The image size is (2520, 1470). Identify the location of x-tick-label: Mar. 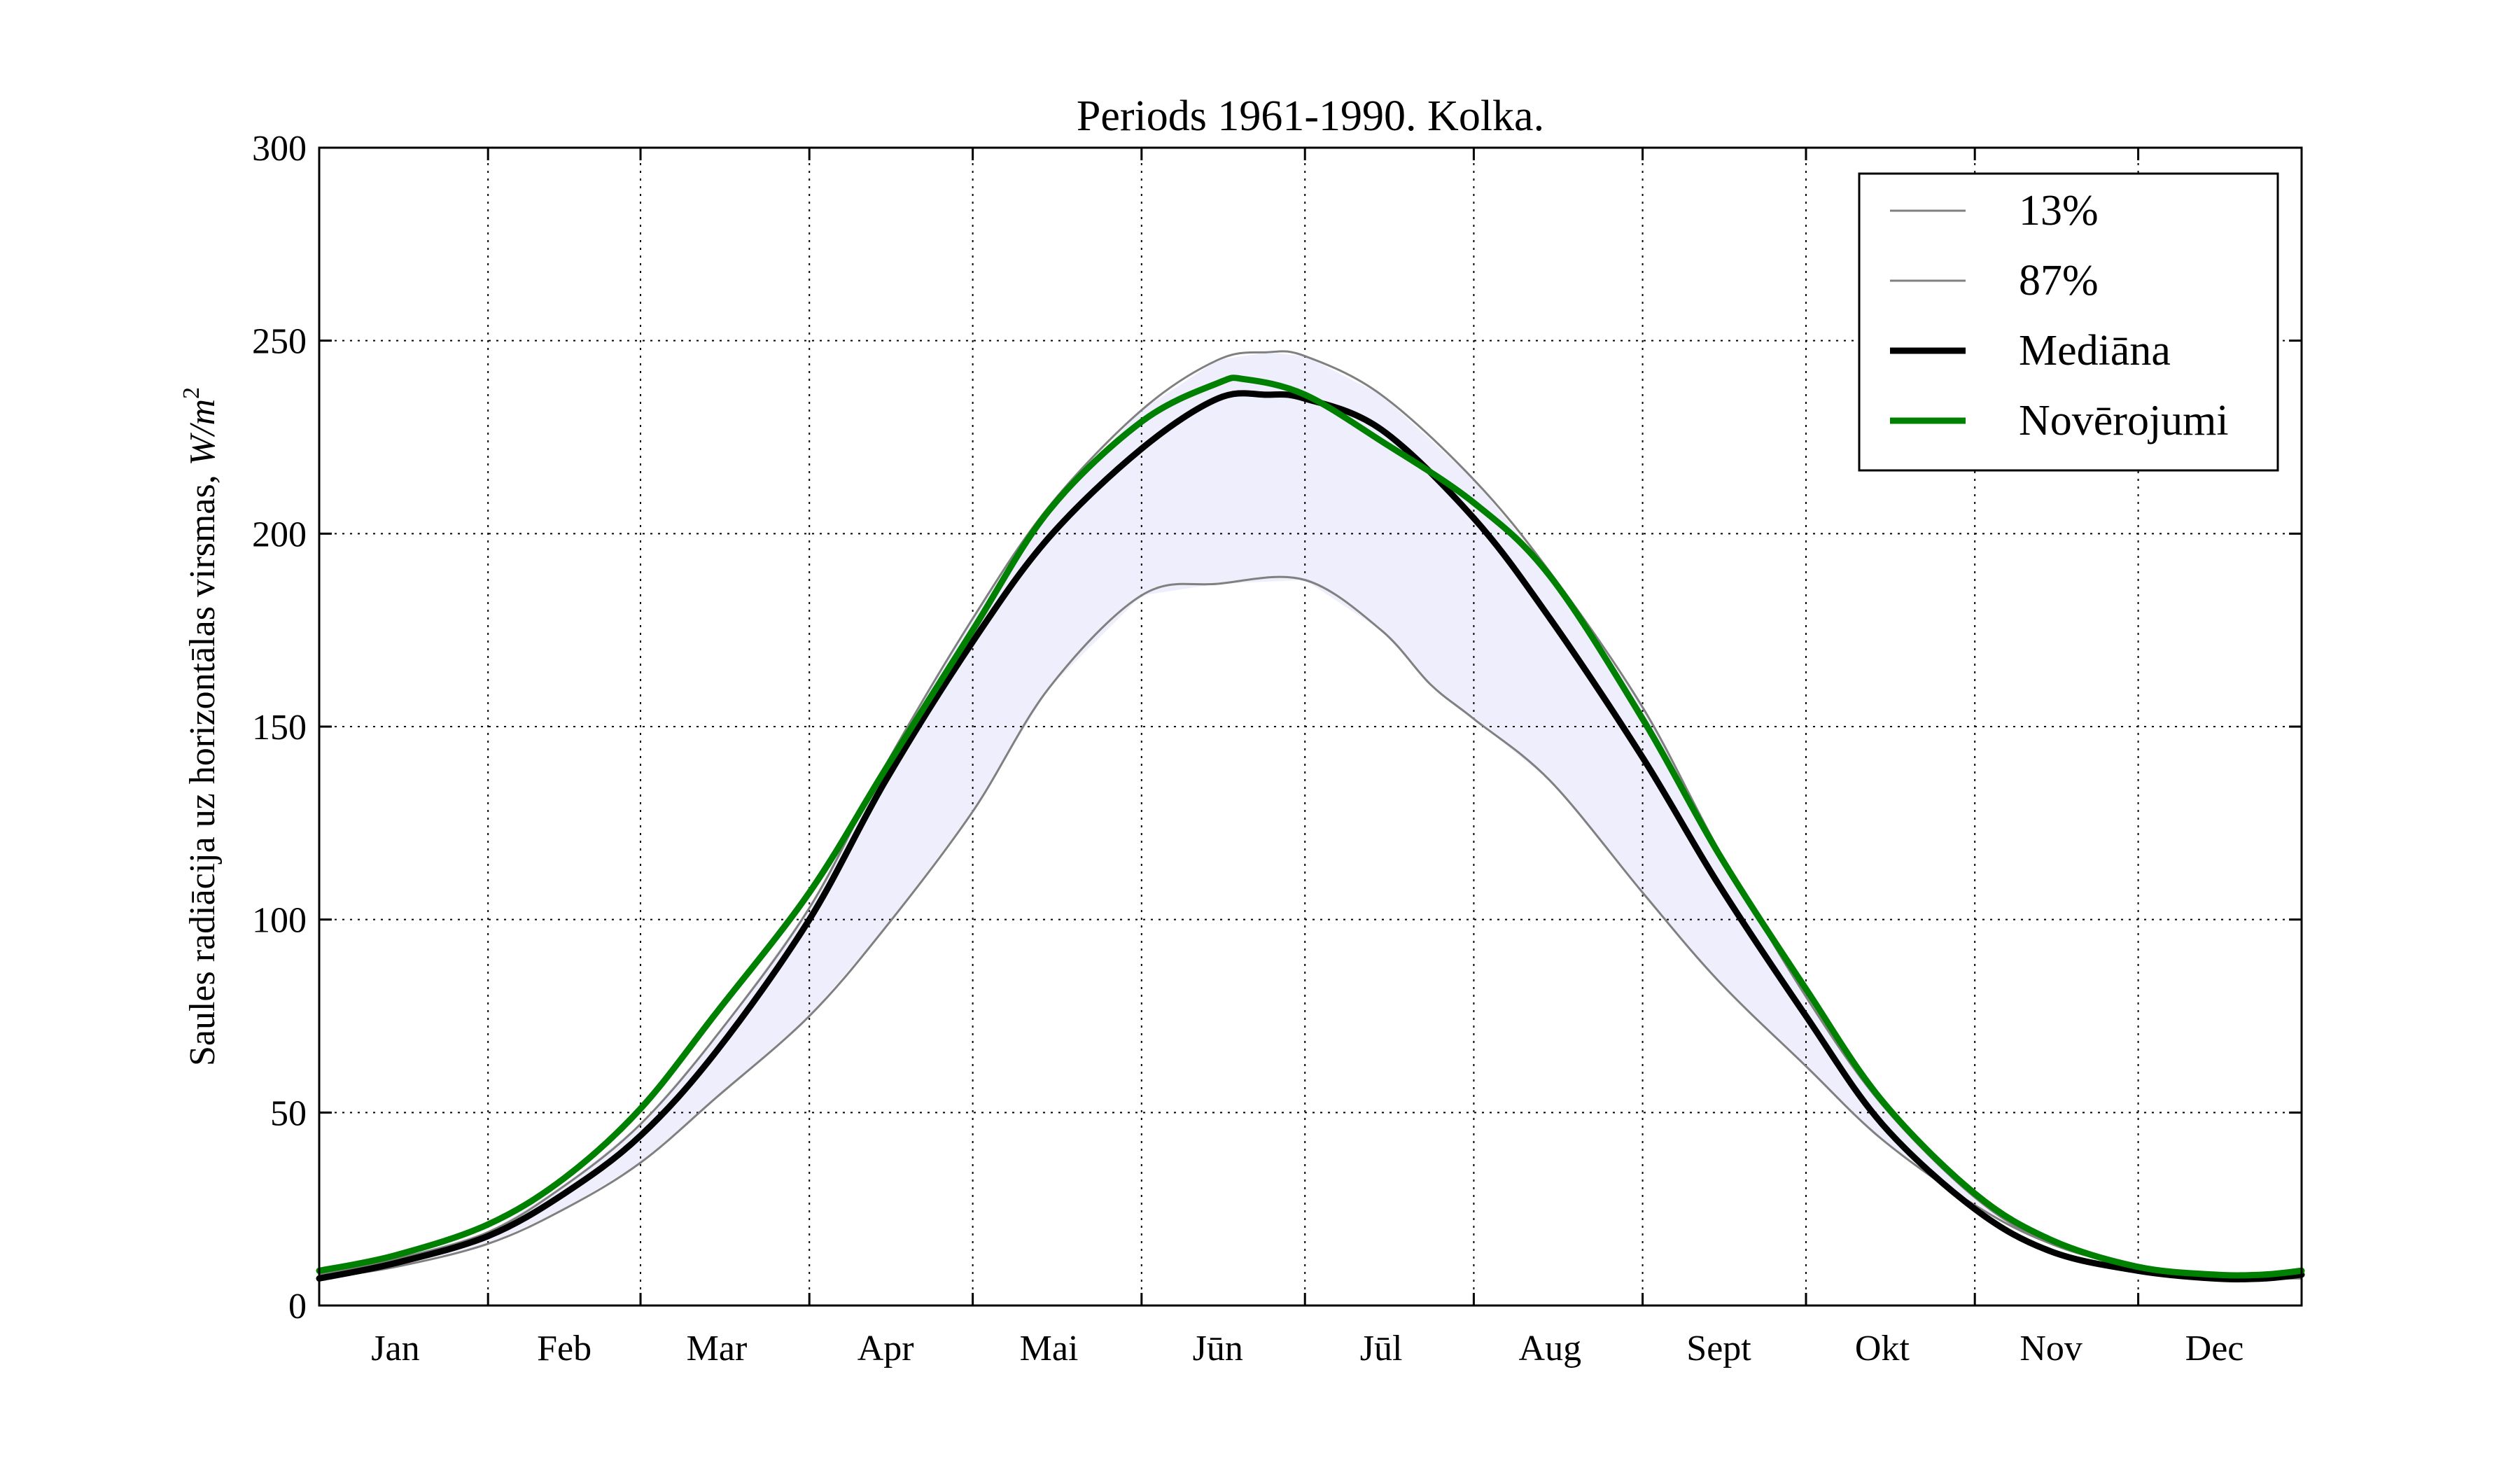
(717, 1348).